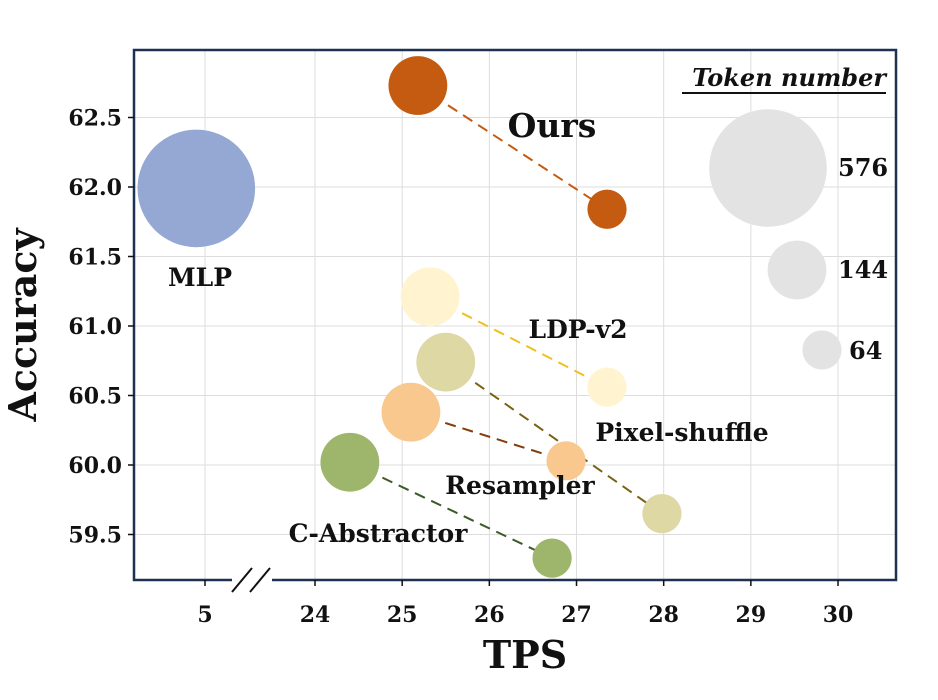  What do you see at coordinates (204, 615) in the screenshot?
I see `x-tick-label: 5` at bounding box center [204, 615].